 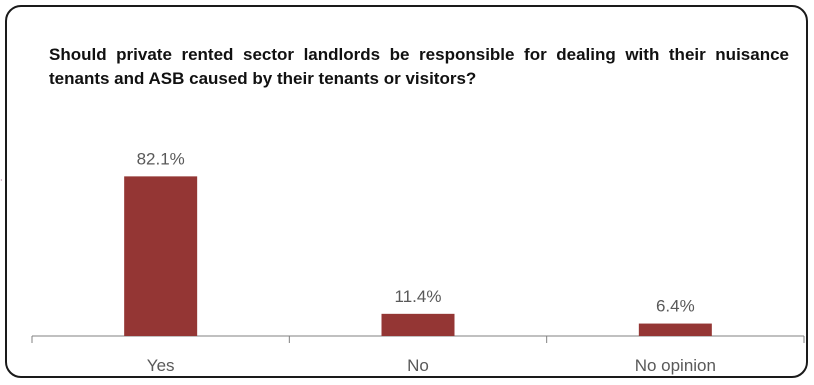 What do you see at coordinates (675, 365) in the screenshot?
I see `x-tick-label: No opinion` at bounding box center [675, 365].